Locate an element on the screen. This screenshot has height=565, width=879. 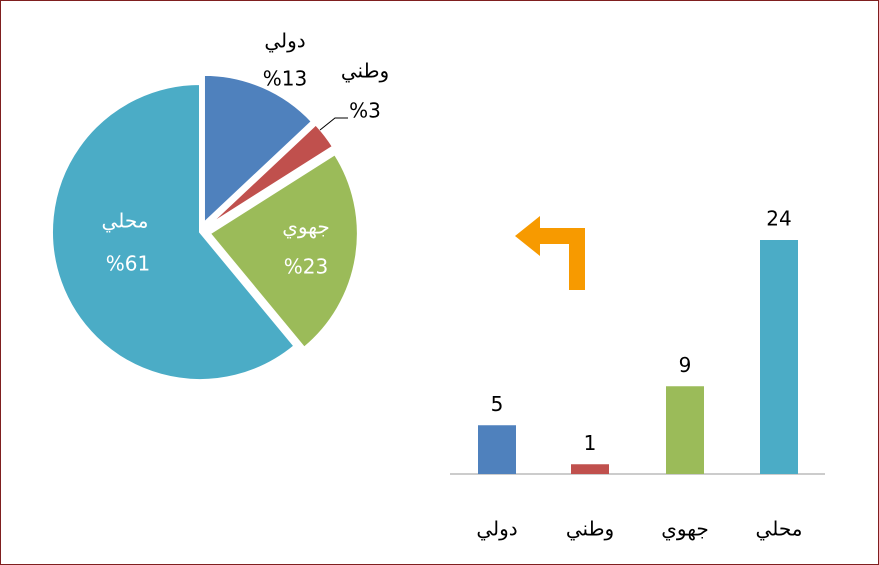
bar-value-label: 1 is located at coordinates (590, 443).